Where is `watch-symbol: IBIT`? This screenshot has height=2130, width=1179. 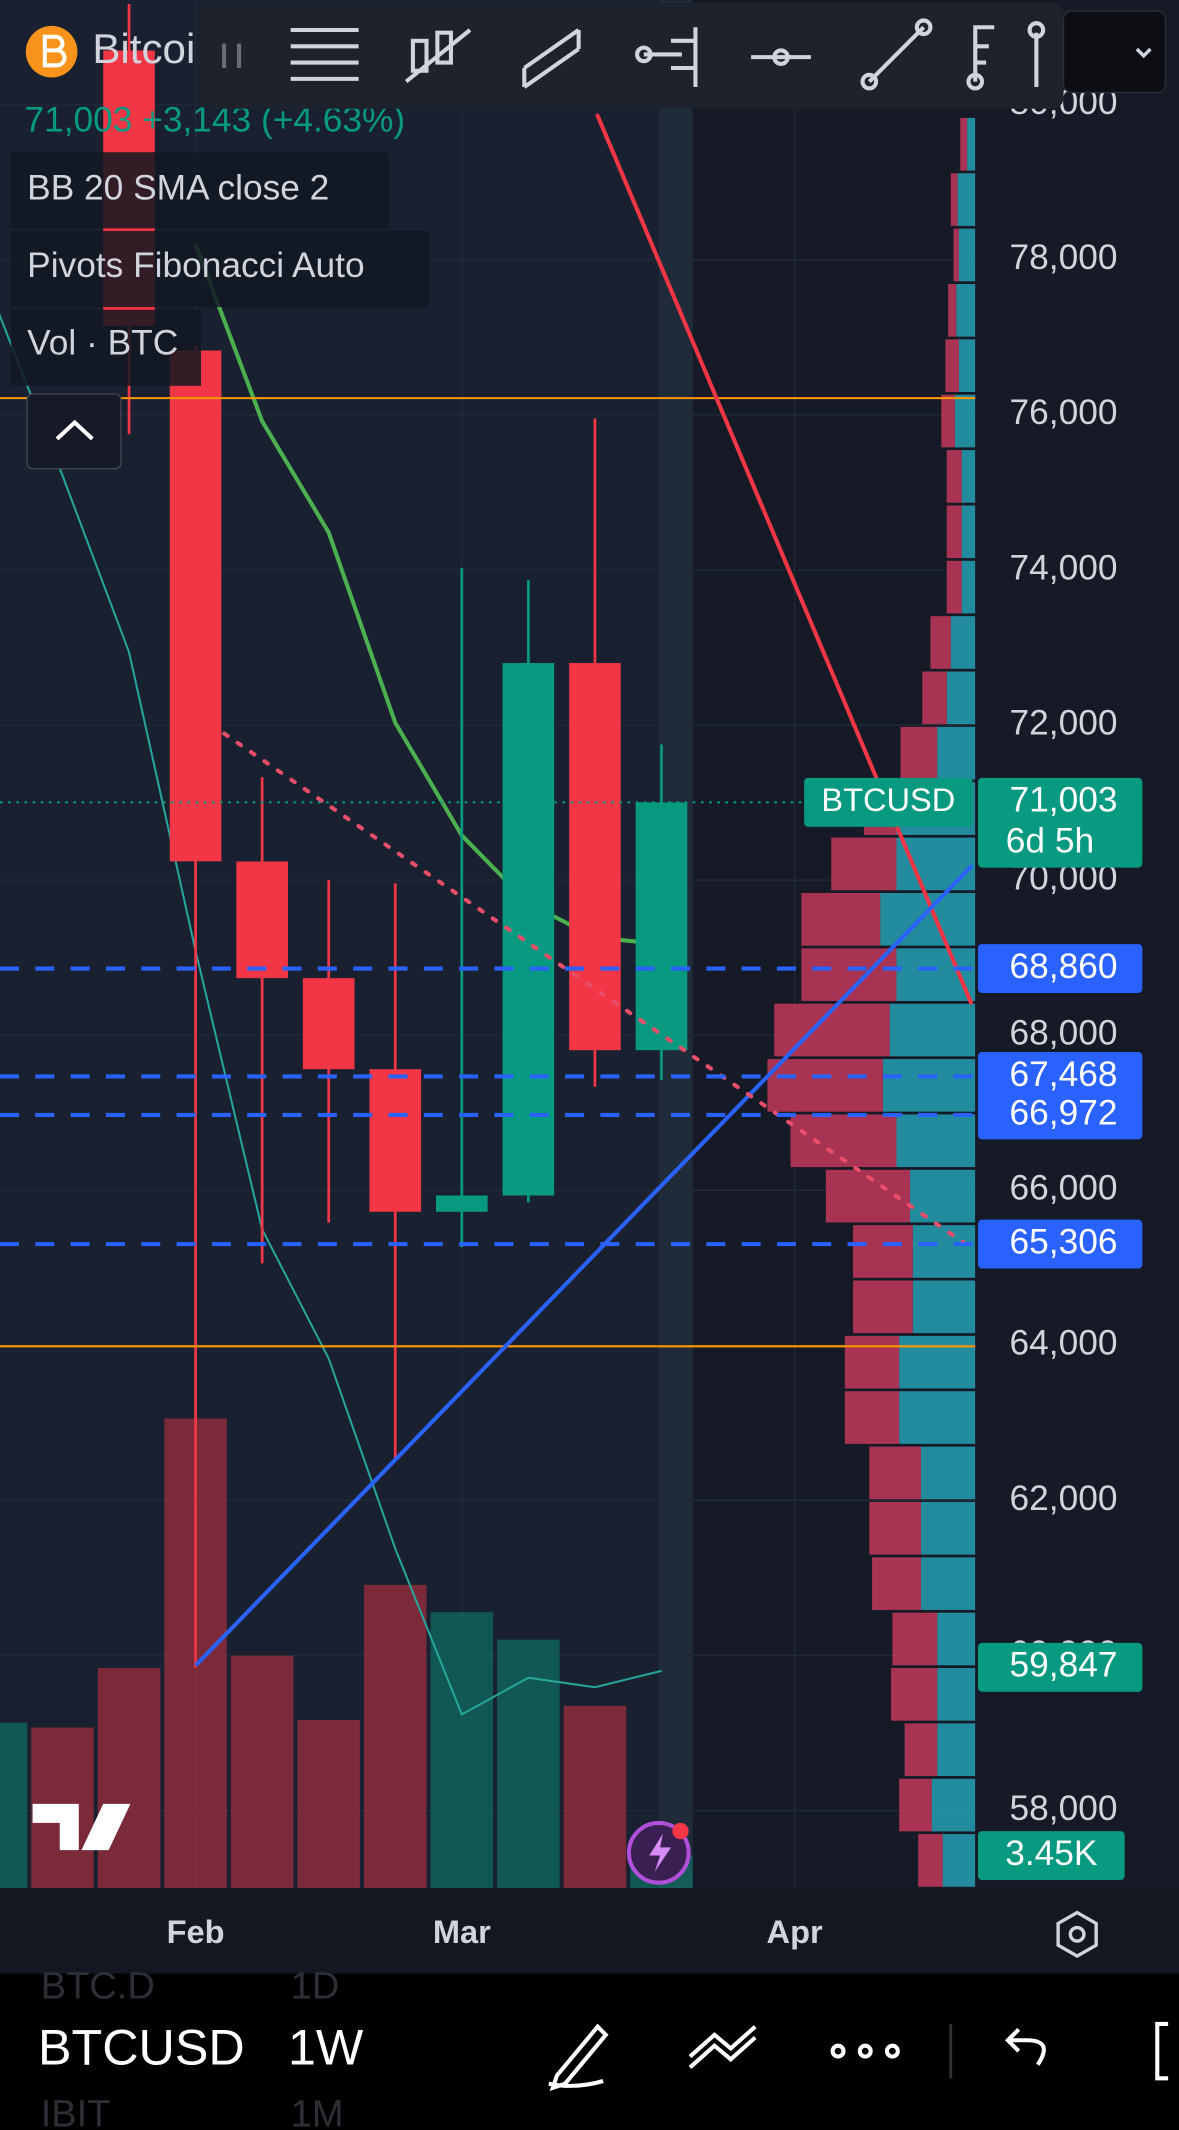 watch-symbol: IBIT is located at coordinates (76, 2111).